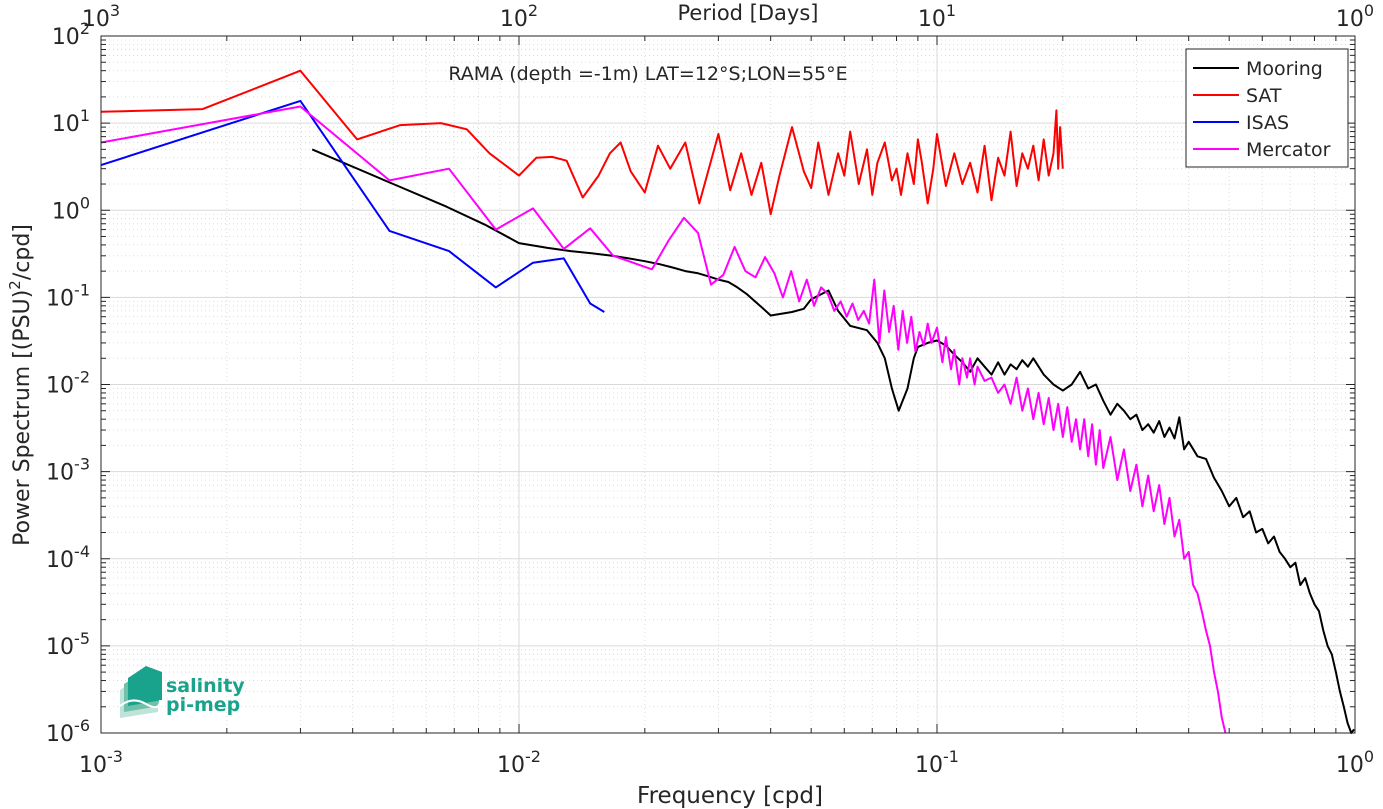 The width and height of the screenshot is (1383, 809). Describe the element at coordinates (71, 34) in the screenshot. I see `y-tick-label: 10²` at that location.